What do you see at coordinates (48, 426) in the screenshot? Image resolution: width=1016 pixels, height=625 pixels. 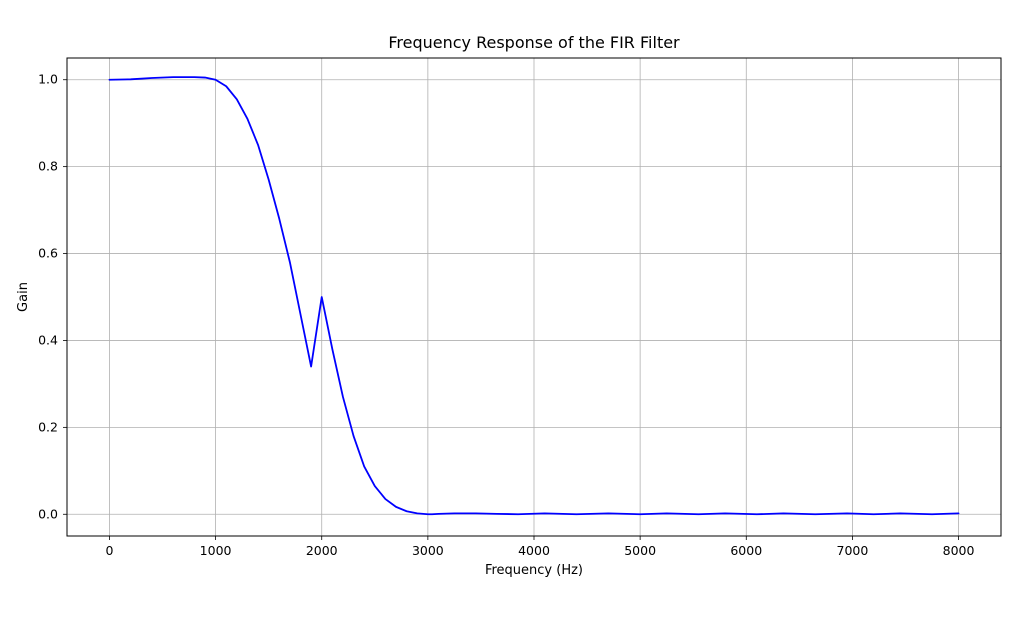 I see `y-tick-label: 0.2` at bounding box center [48, 426].